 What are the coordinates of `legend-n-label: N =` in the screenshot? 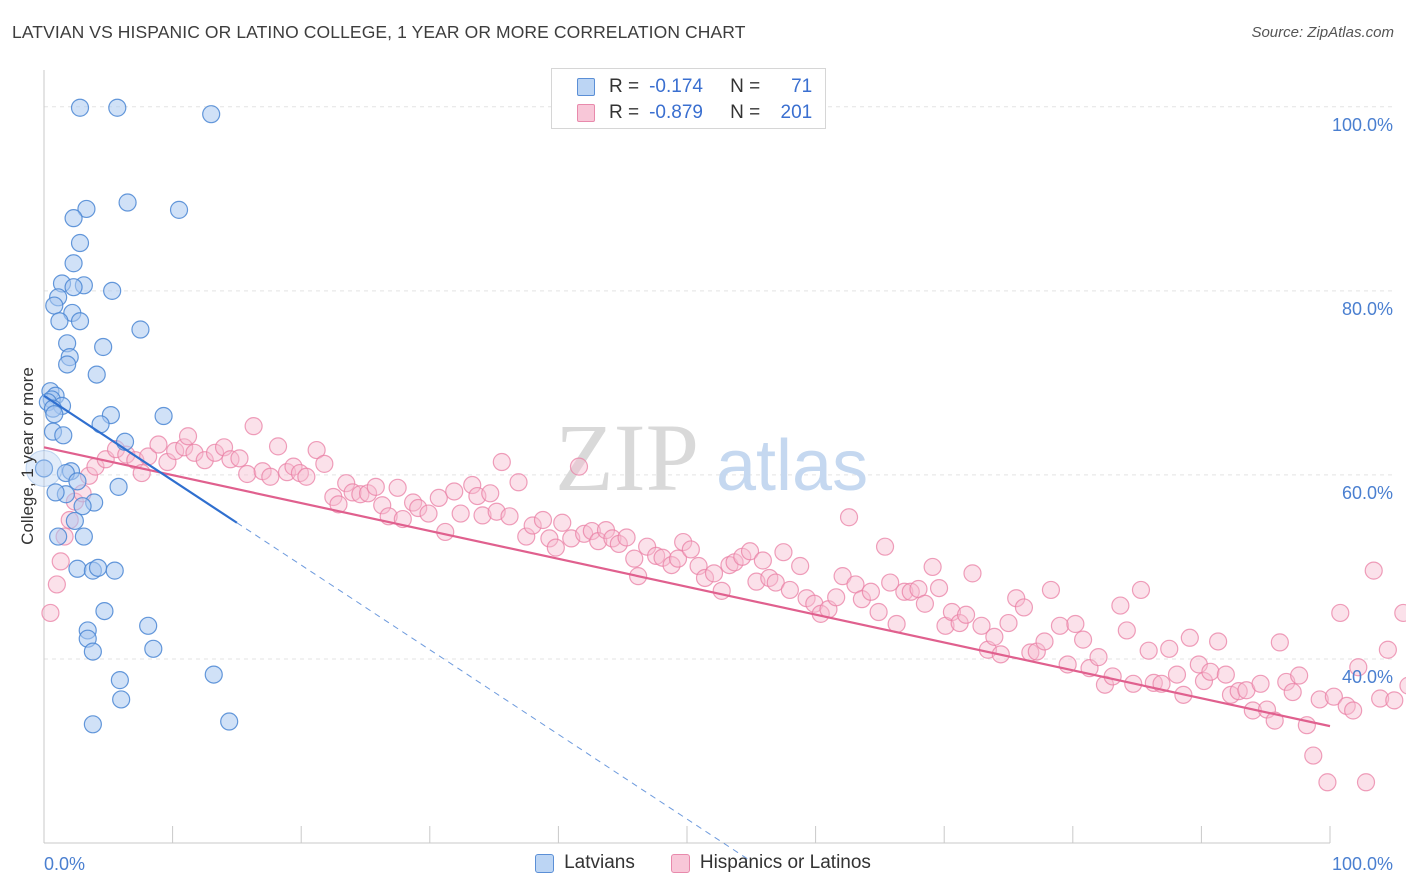 It's located at (745, 86).